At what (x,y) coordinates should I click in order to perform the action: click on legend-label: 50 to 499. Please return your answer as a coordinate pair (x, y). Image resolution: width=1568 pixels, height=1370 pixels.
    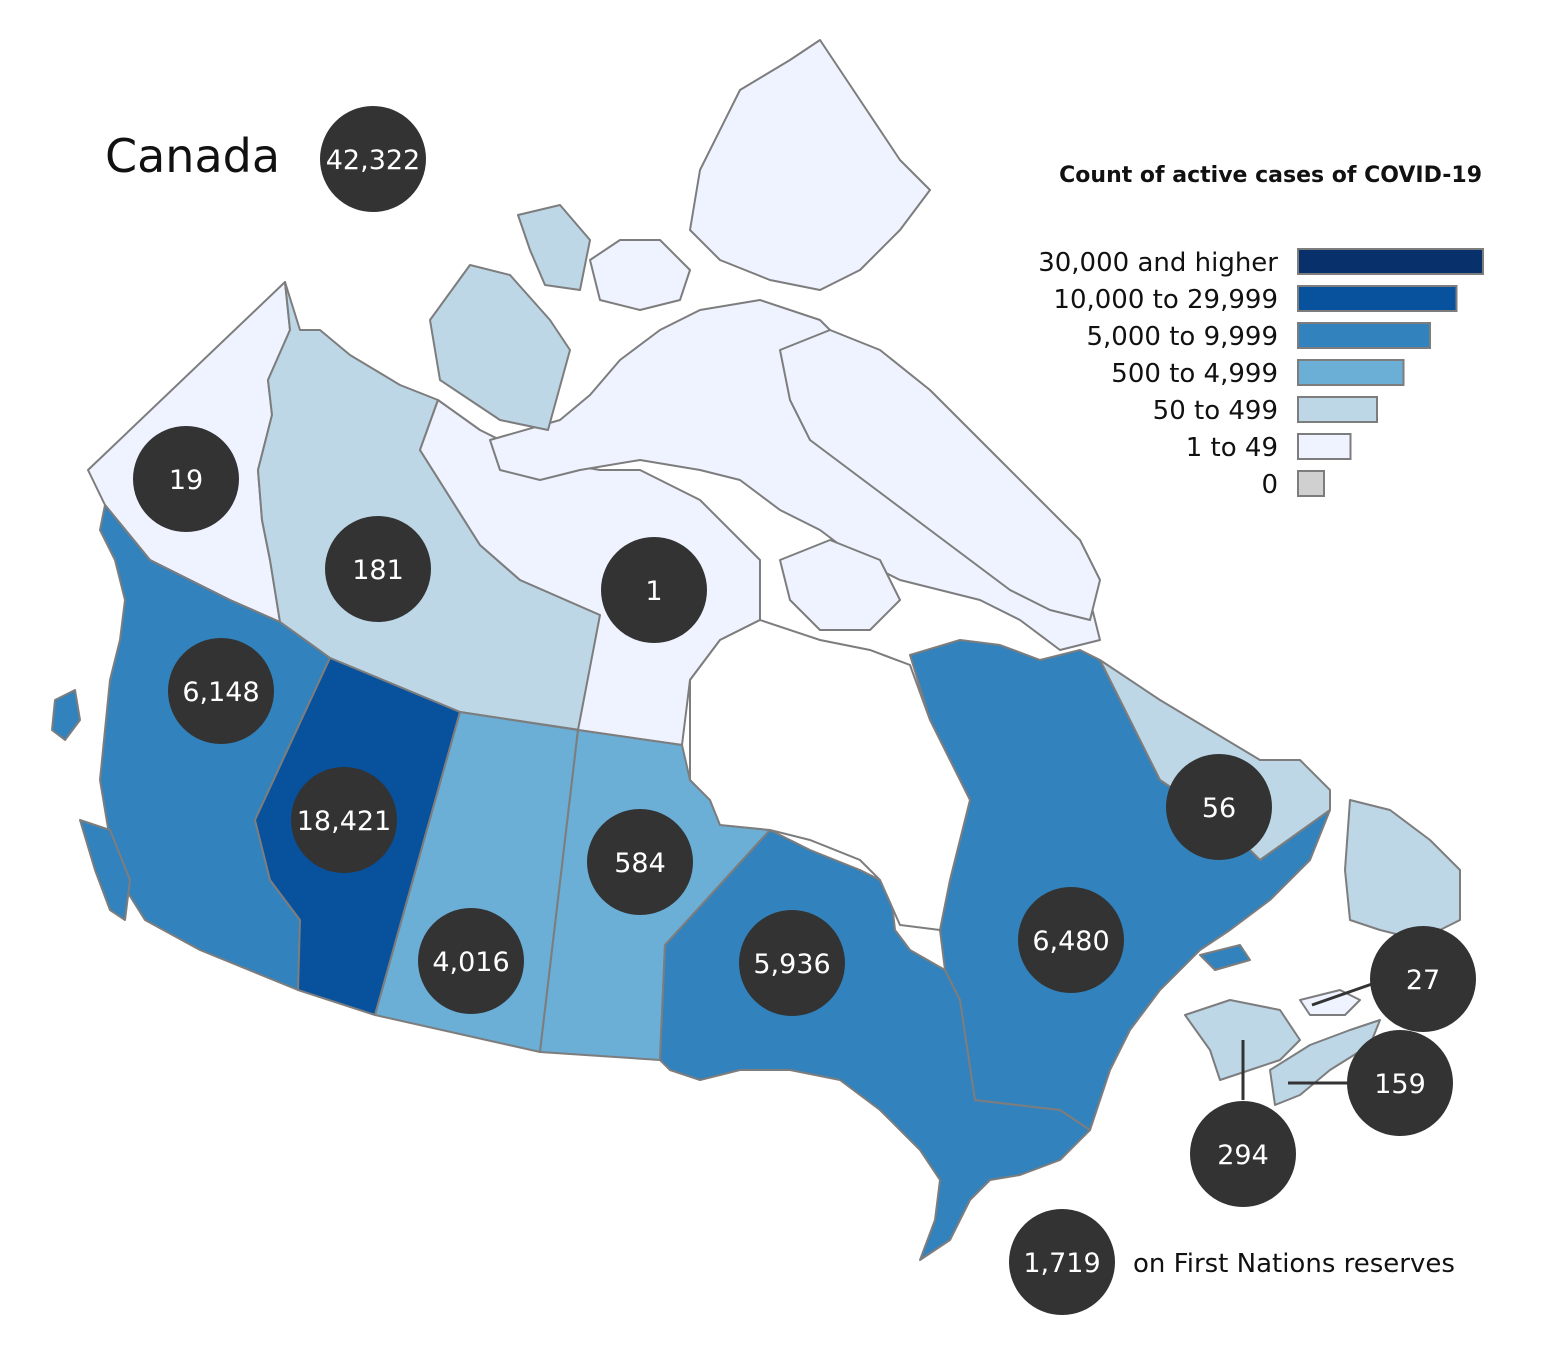
    Looking at the image, I should click on (1215, 411).